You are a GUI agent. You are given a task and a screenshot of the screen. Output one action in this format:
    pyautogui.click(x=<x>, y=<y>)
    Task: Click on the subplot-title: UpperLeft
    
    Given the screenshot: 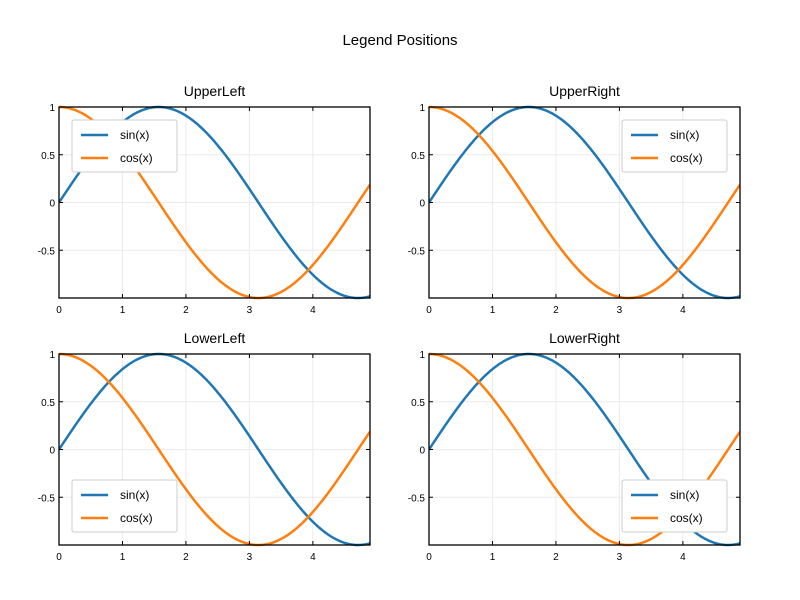 What is the action you would take?
    pyautogui.click(x=215, y=91)
    